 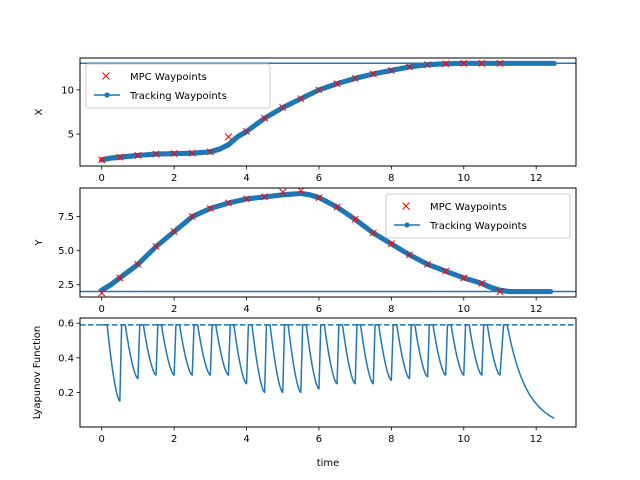 I want to click on y-legend: MPC Waypoints Tracking Waypoints, so click(x=478, y=216).